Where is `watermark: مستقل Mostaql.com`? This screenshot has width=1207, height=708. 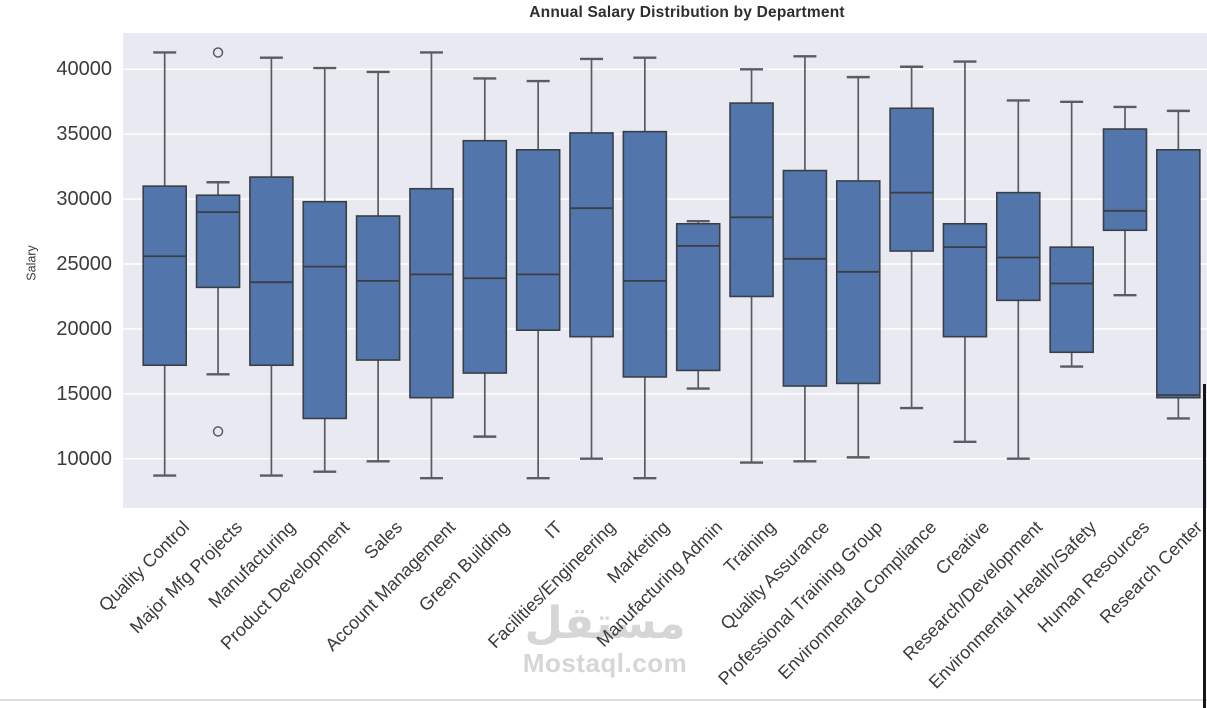 watermark: مستقل Mostaql.com is located at coordinates (605, 639).